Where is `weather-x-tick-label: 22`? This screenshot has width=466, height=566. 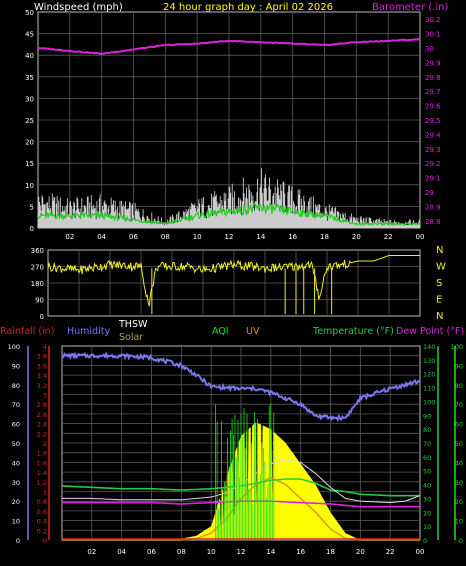 weather-x-tick-label: 22 is located at coordinates (390, 552).